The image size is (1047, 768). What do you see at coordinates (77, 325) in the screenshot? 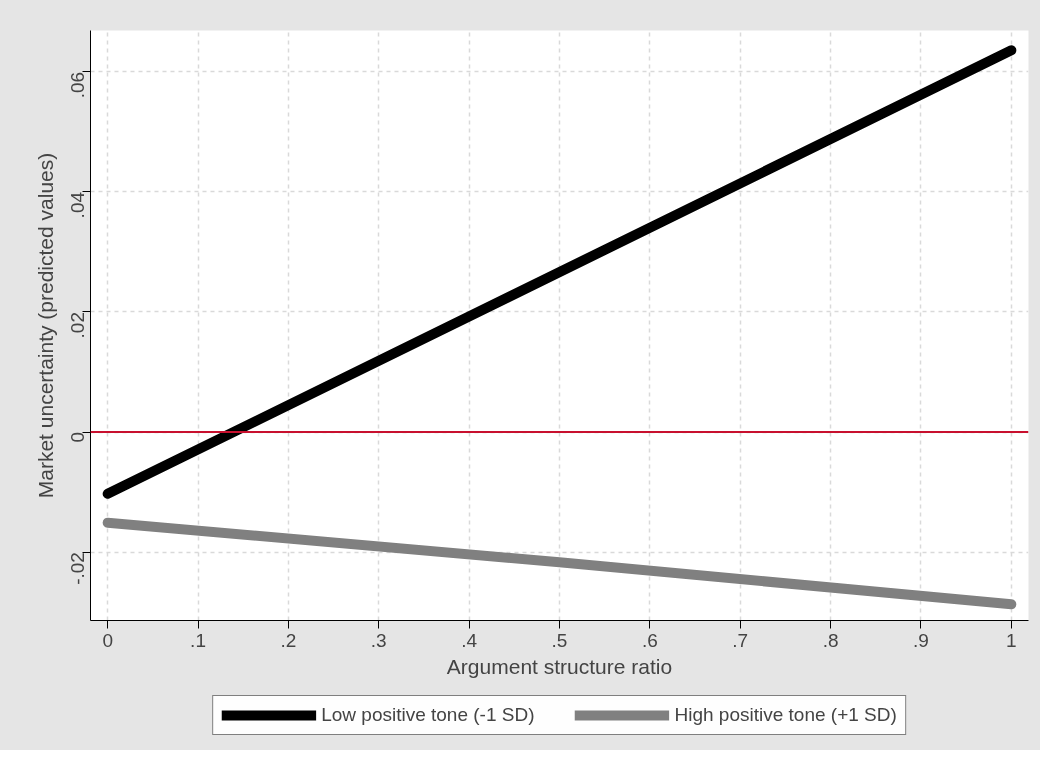
I see `y-tick-label: .02` at bounding box center [77, 325].